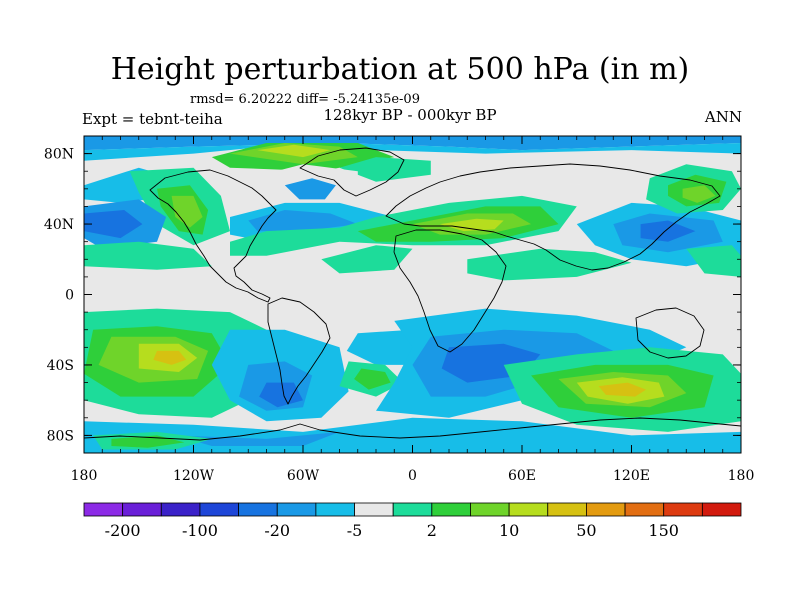 The width and height of the screenshot is (800, 600). What do you see at coordinates (412, 521) in the screenshot?
I see `colorbar: -200 -100 -20 -5 2 10 50 150` at bounding box center [412, 521].